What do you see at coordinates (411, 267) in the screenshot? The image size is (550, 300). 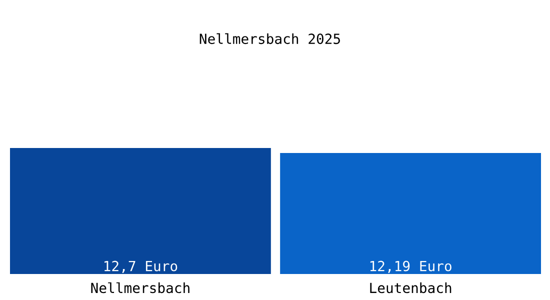 I see `data-label: 12,19 Euro` at bounding box center [411, 267].